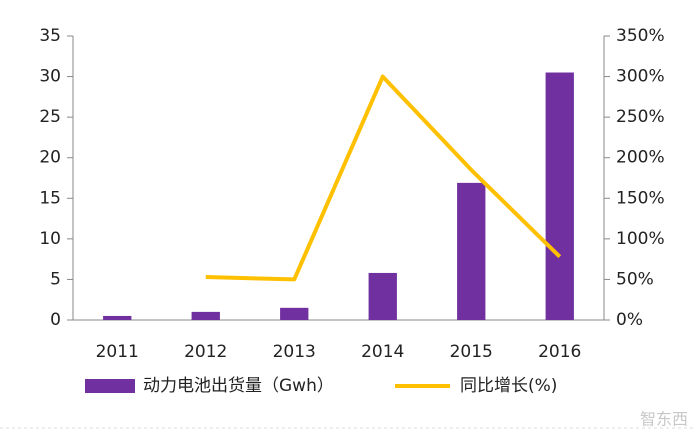 The image size is (693, 437). Describe the element at coordinates (238, 386) in the screenshot. I see `legend-label: 动力电池出货量（Gwh）` at that location.